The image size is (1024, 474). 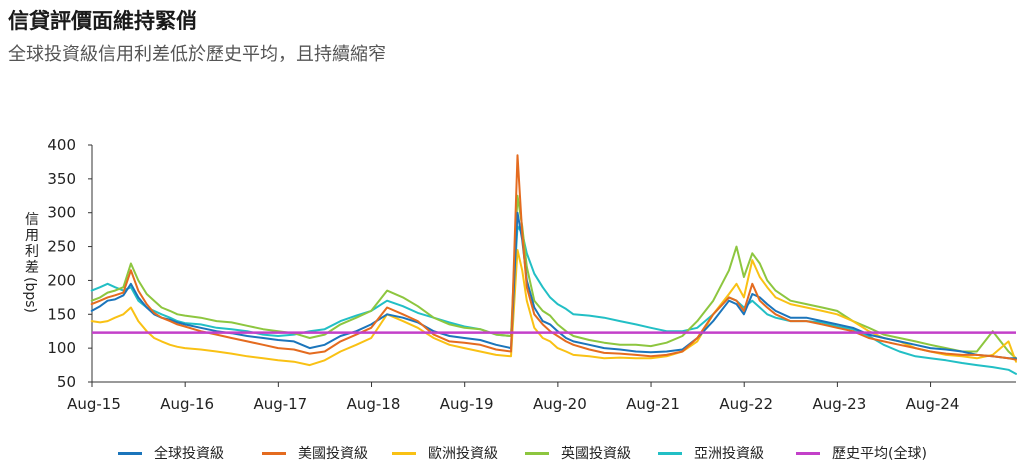 What do you see at coordinates (933, 404) in the screenshot?
I see `x-tick-label: Aug-24` at bounding box center [933, 404].